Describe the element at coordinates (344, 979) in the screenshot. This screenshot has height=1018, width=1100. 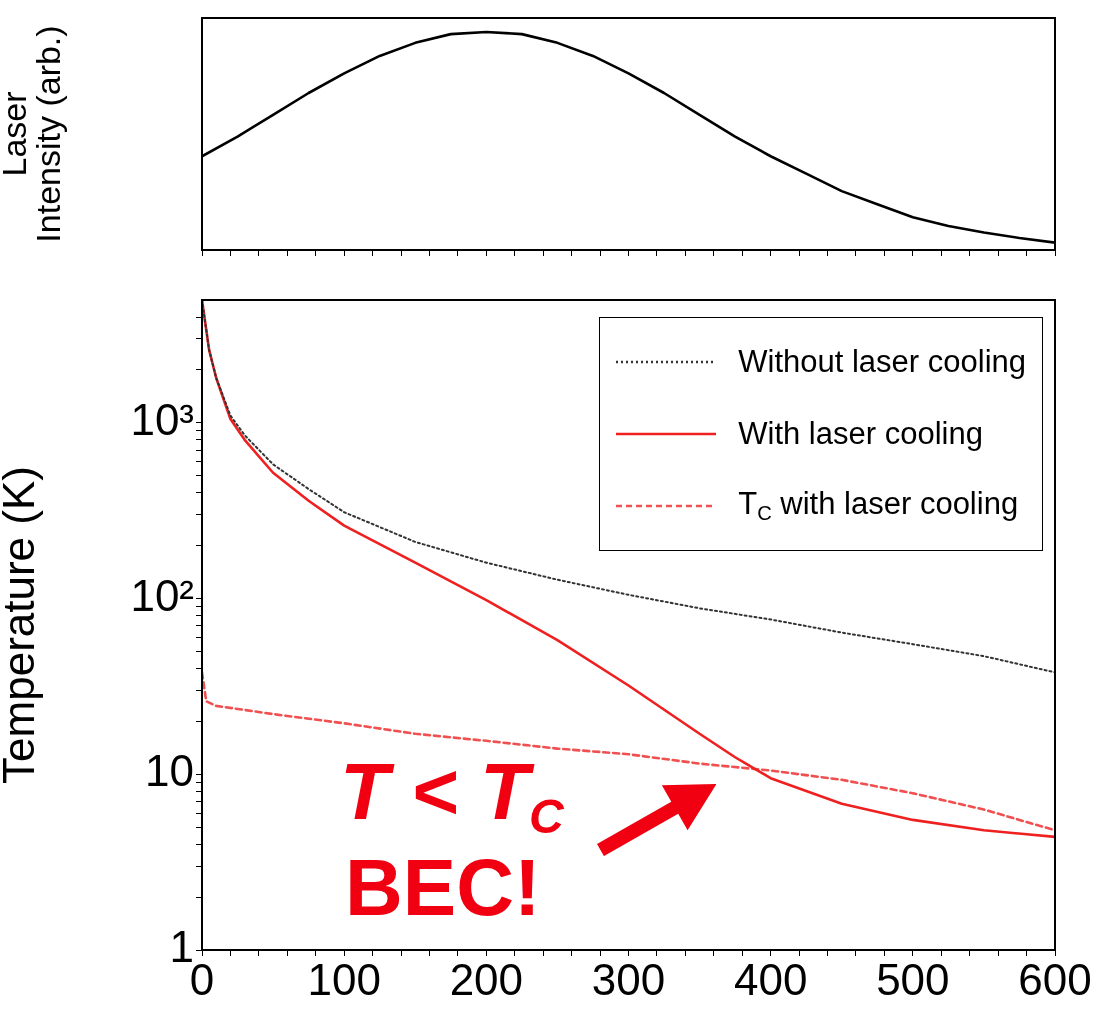
I see `x-tick-label: 100` at that location.